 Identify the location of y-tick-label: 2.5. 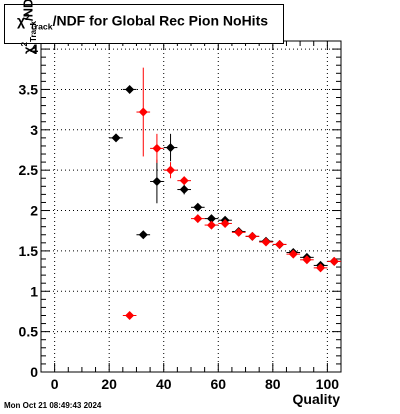
(29, 170).